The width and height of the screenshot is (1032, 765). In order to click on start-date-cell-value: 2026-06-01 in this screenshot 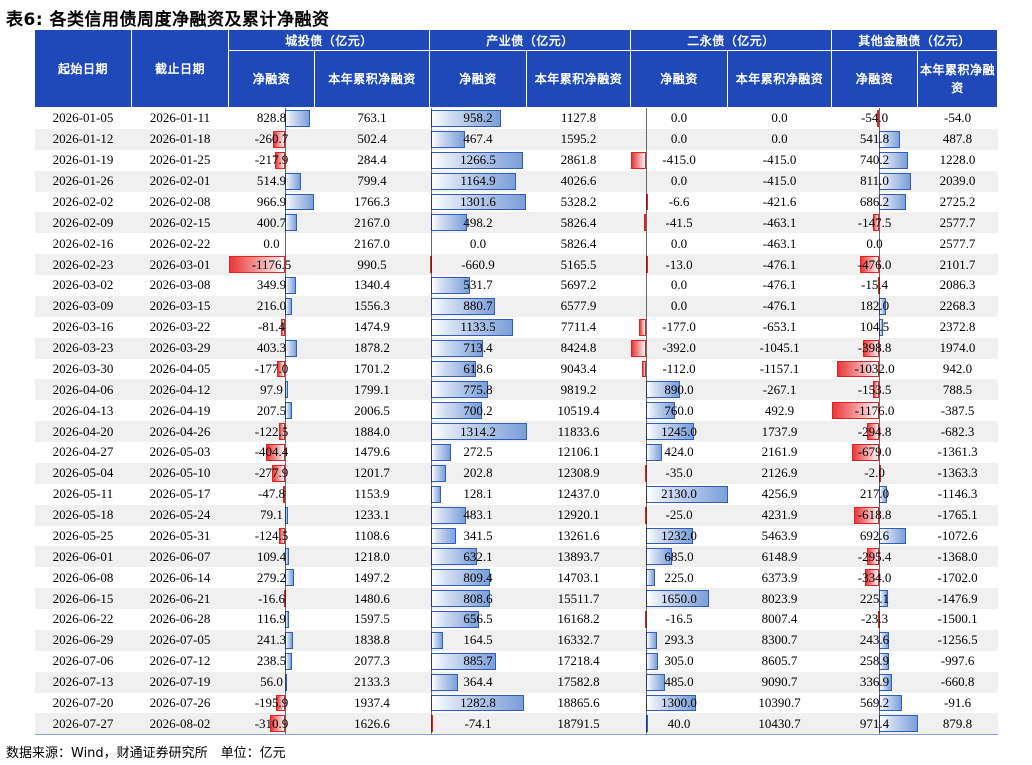, I will do `click(83, 556)`.